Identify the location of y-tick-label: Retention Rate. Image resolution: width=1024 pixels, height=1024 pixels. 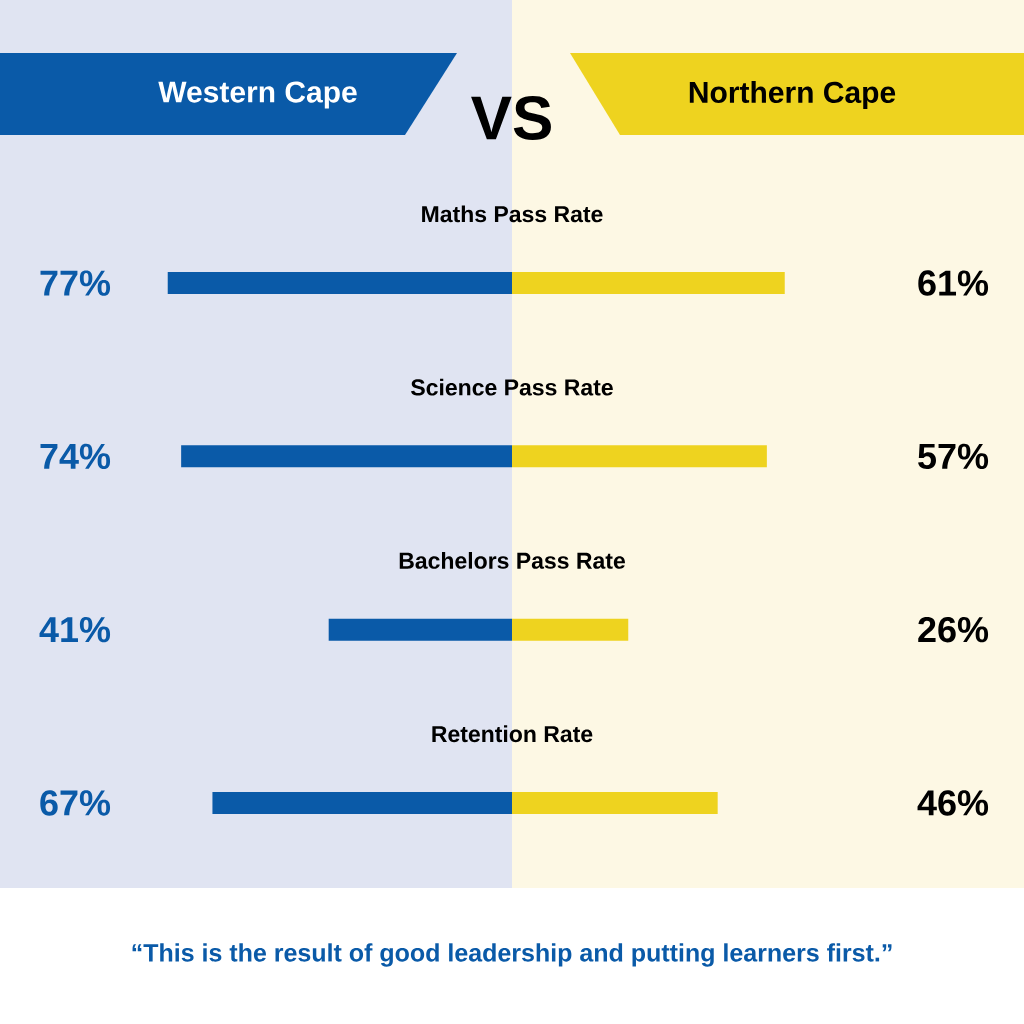
(512, 734).